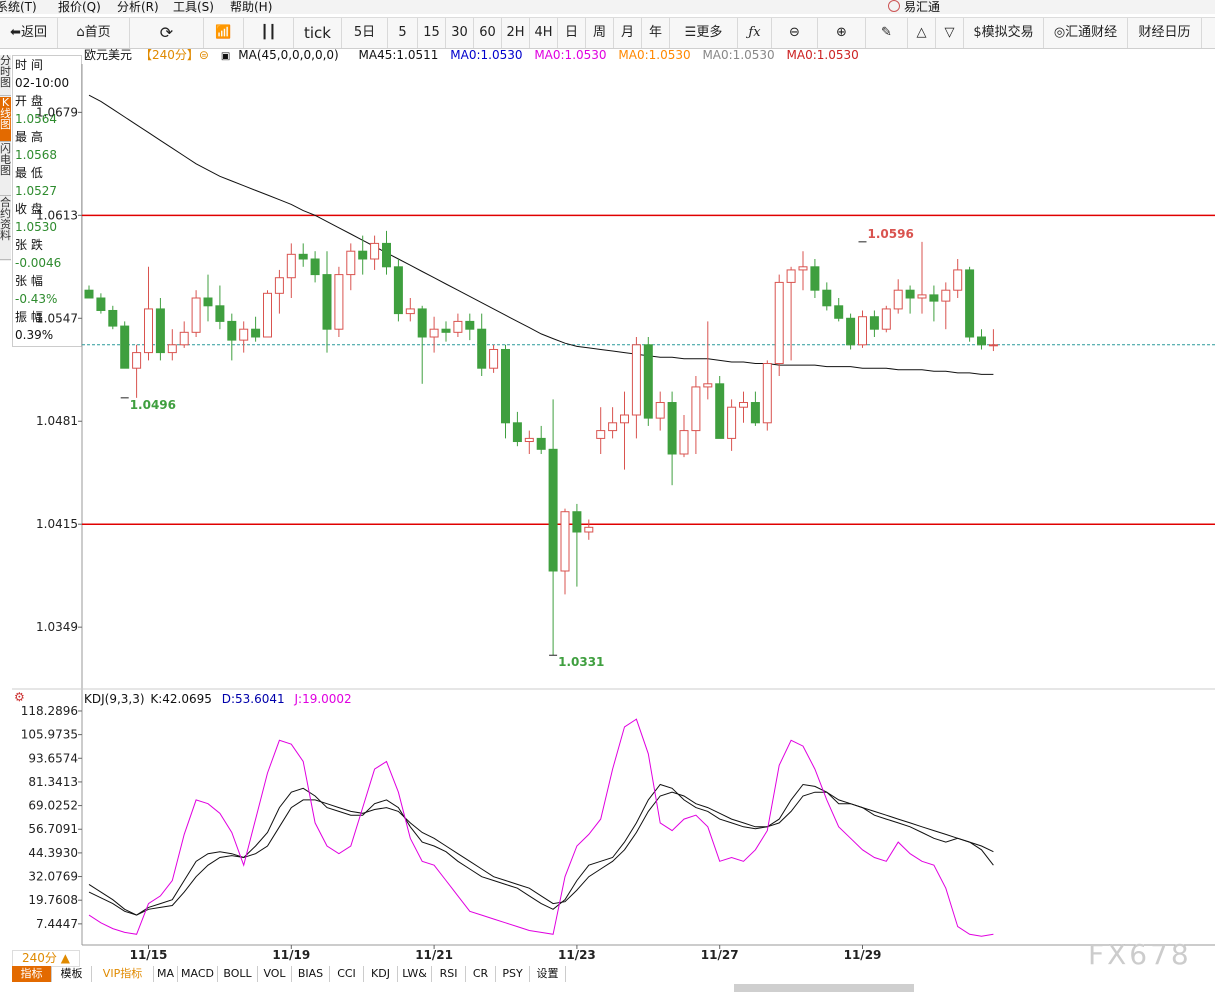 Image resolution: width=1215 pixels, height=992 pixels. Describe the element at coordinates (654, 55) in the screenshot. I see `ma0-value-3: MA0:1.0530` at that location.